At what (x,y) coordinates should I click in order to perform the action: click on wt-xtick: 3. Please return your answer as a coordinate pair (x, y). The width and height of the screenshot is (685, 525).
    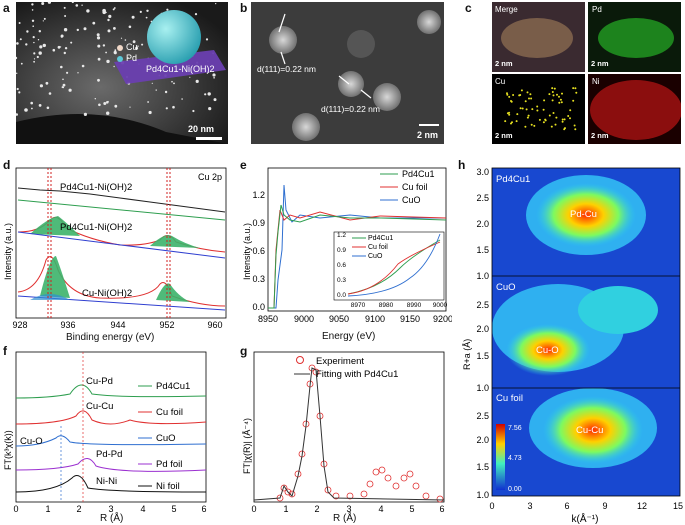
    Looking at the image, I should click on (529, 506).